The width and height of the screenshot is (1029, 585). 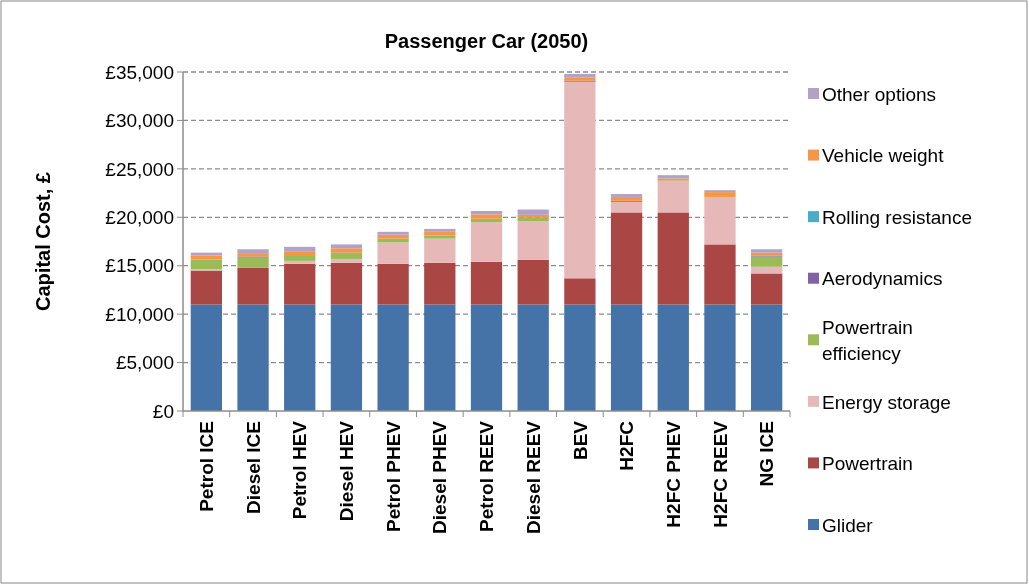 I want to click on x-tick-label: NG ICE, so click(x=767, y=454).